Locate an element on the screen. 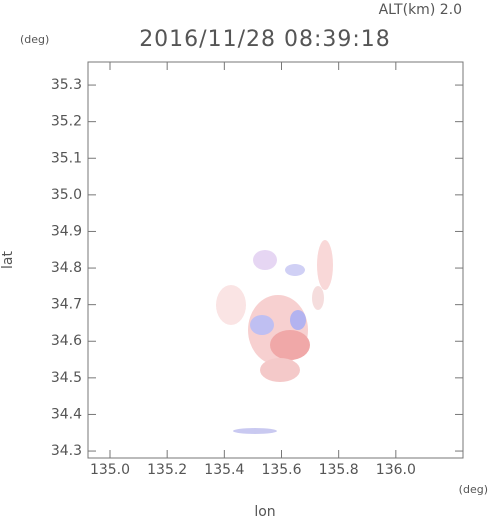 This screenshot has width=491, height=525. x-tick-label: 135.2 is located at coordinates (167, 470).